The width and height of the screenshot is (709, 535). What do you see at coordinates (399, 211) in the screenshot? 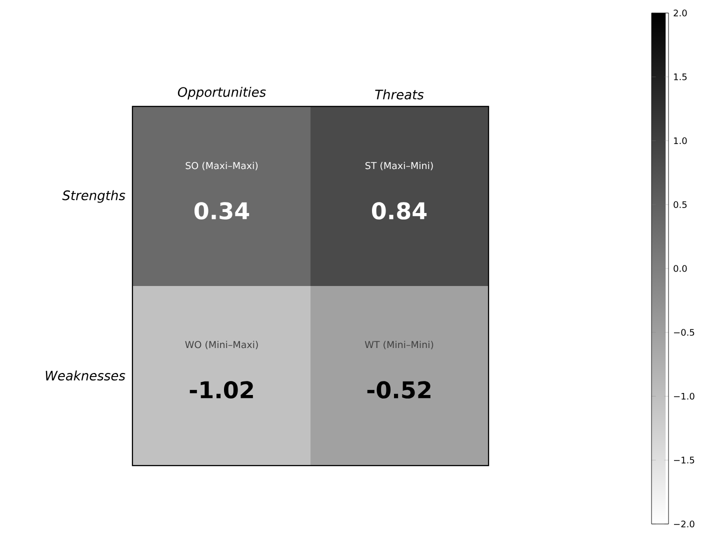
I see `data-label: 0.84` at bounding box center [399, 211].